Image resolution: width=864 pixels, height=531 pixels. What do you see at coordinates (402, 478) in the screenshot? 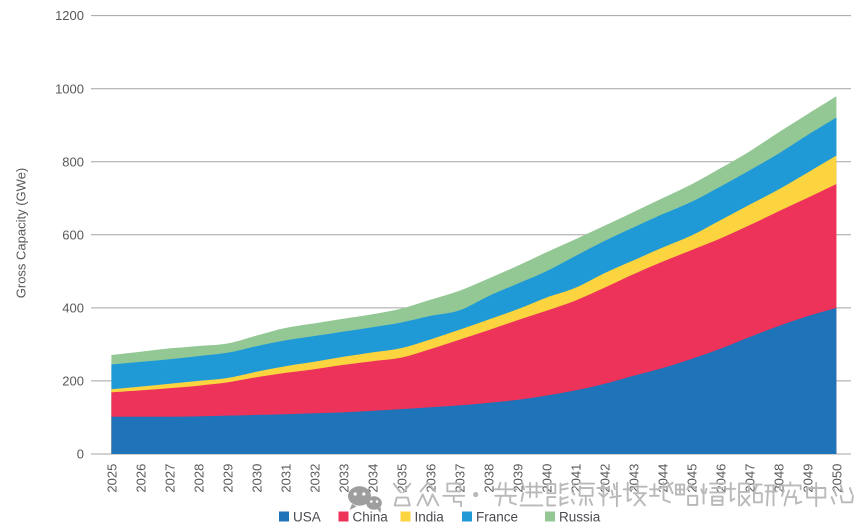
I see `svg-text: 2035` at bounding box center [402, 478].